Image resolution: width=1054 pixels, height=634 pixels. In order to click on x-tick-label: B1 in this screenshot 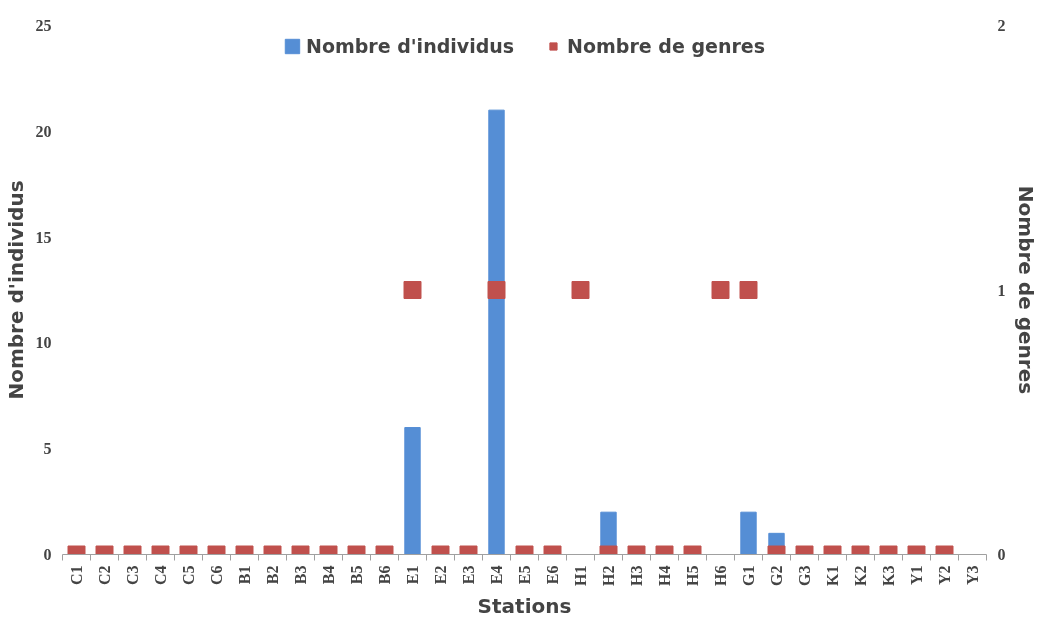, I will do `click(244, 575)`.